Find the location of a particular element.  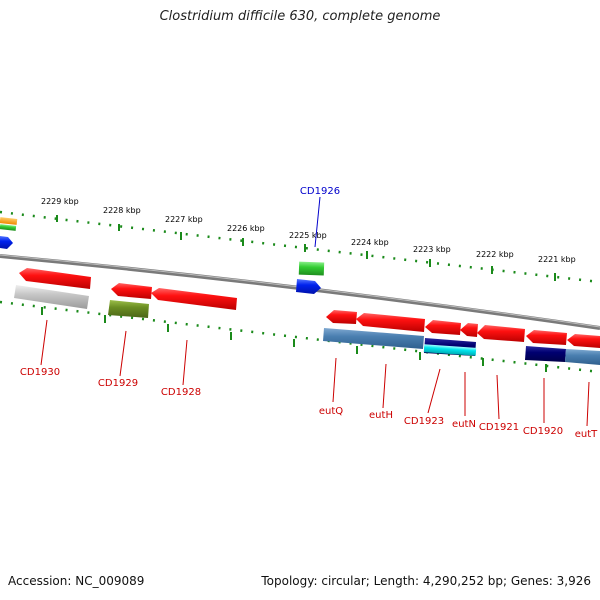

scale-label: 2224 kbp is located at coordinates (370, 242).